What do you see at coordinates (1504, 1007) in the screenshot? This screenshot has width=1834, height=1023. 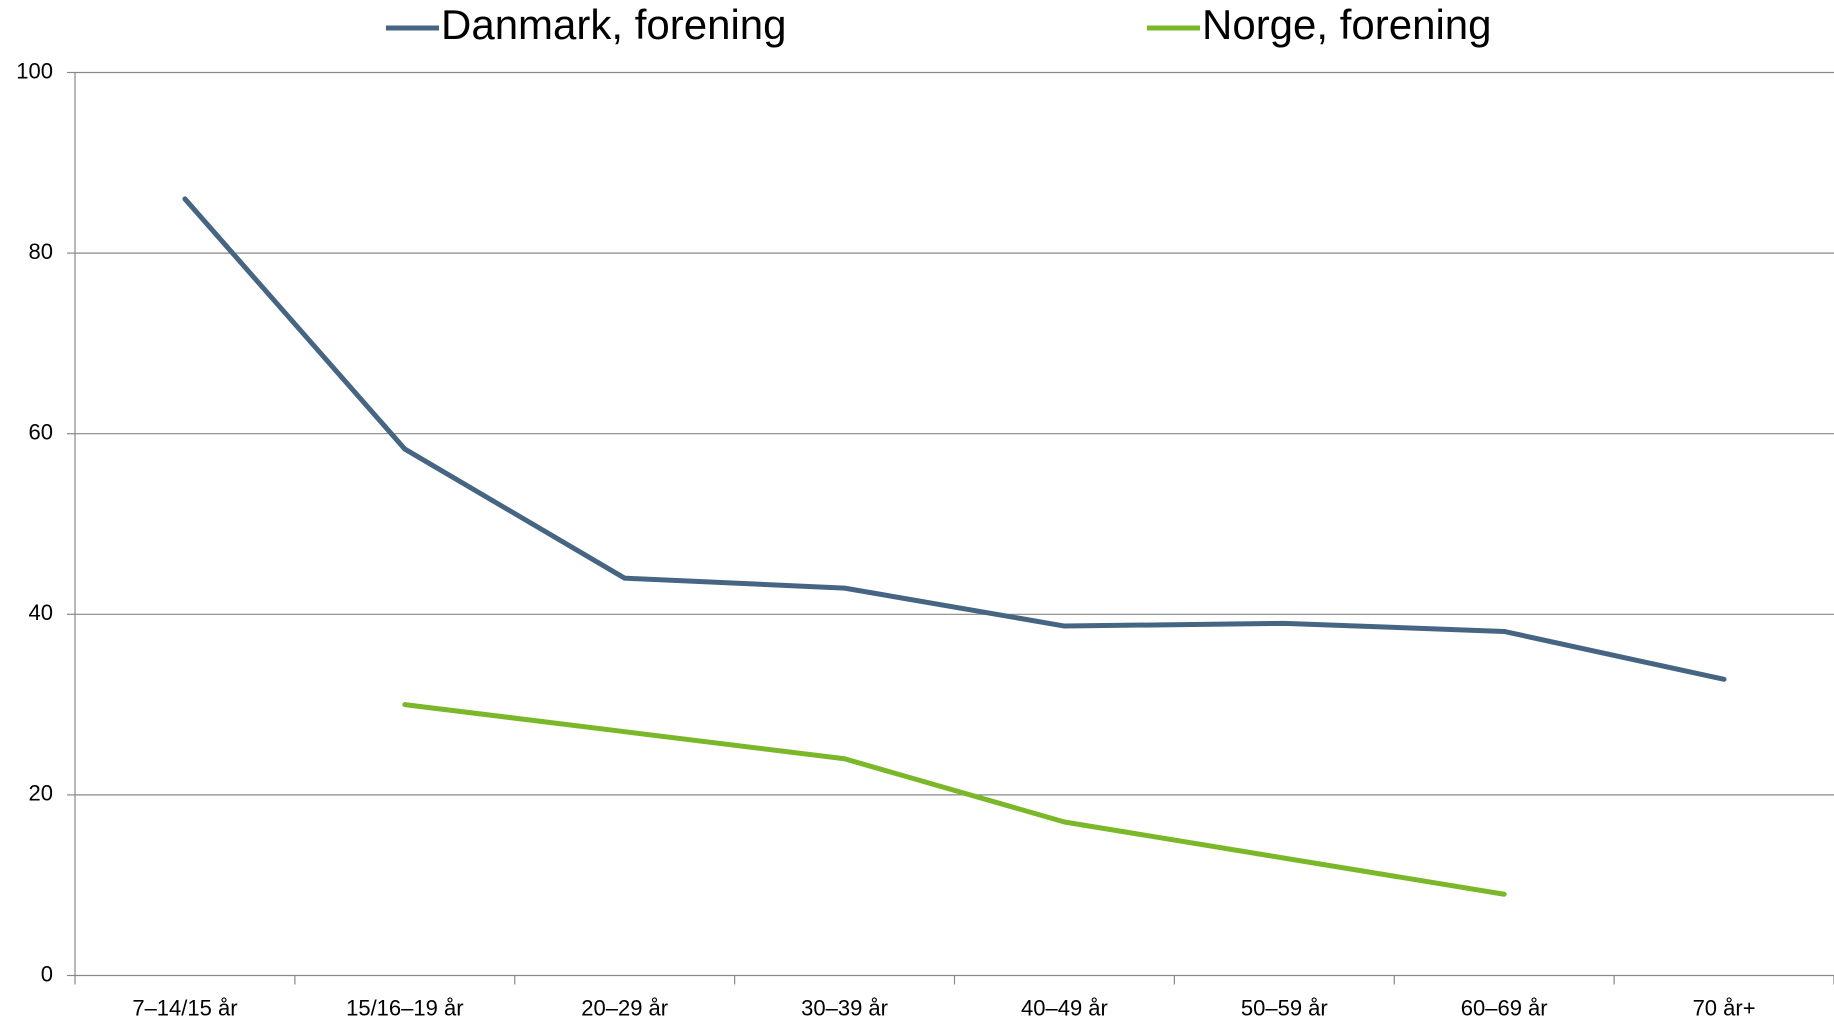 I see `x-tick-label: 60–69 år` at bounding box center [1504, 1007].